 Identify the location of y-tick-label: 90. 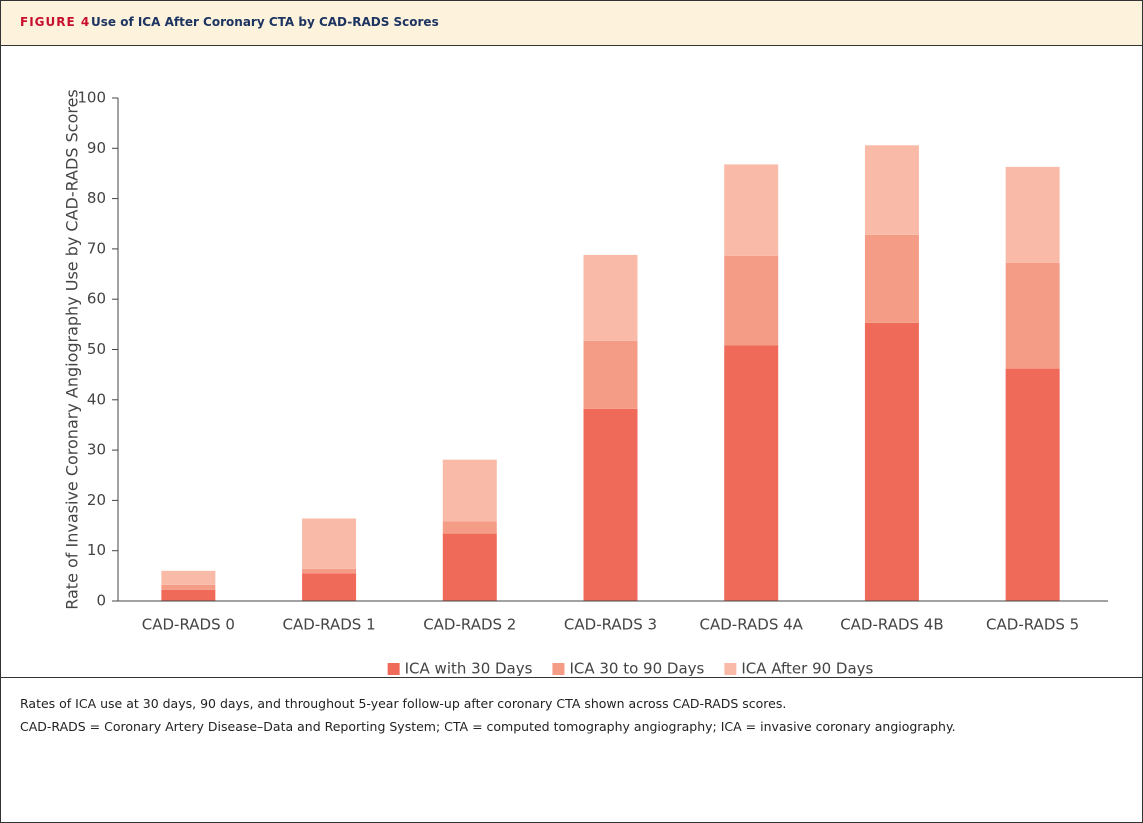
(96, 148).